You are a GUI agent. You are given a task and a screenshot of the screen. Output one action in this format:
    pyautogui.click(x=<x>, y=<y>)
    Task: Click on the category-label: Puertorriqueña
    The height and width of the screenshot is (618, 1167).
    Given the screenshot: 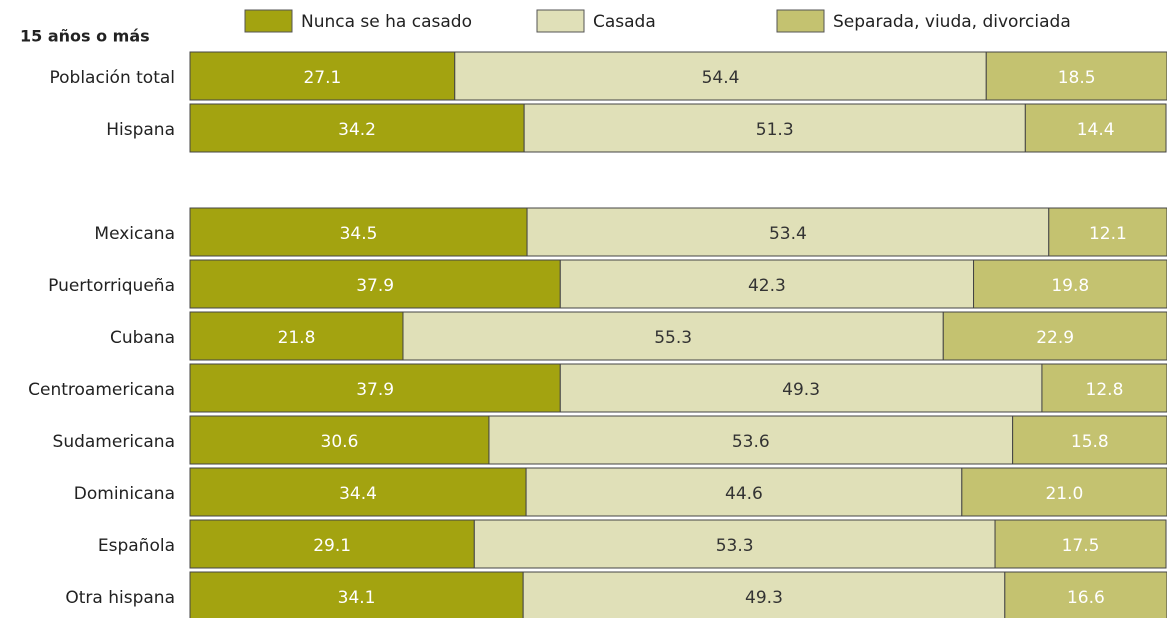 What is the action you would take?
    pyautogui.click(x=111, y=286)
    